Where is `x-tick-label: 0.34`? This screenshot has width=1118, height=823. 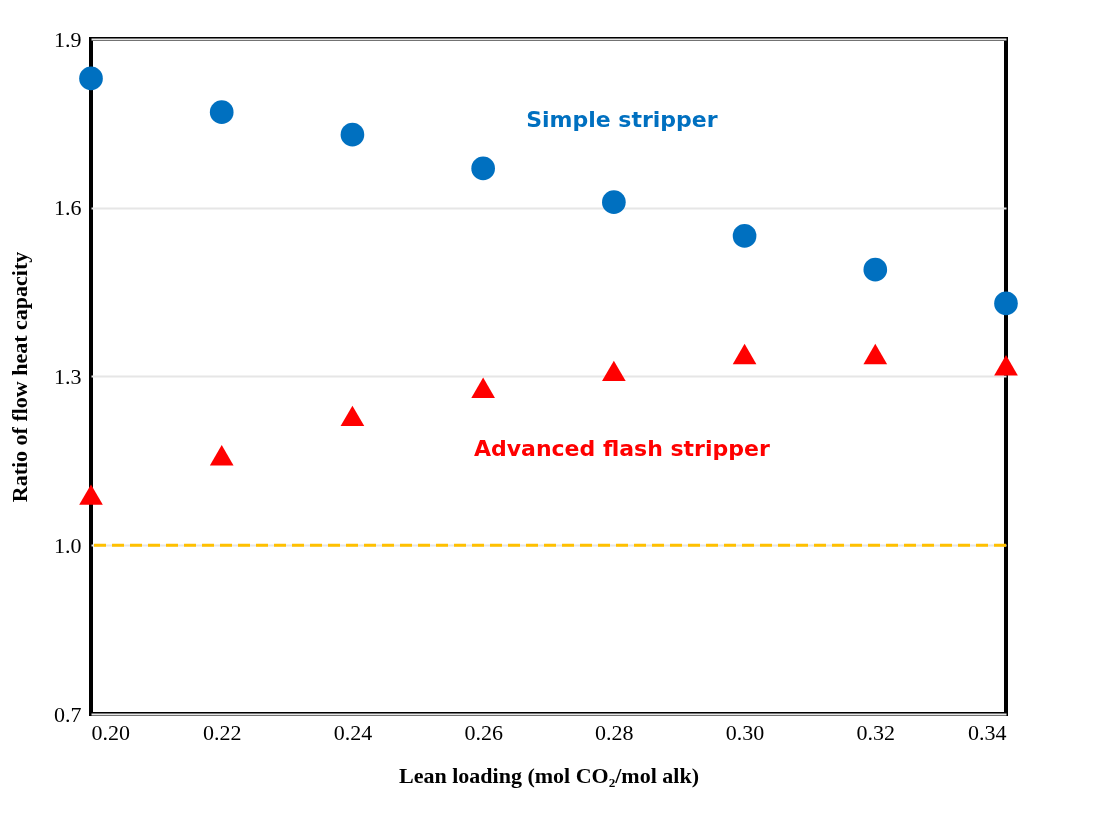 x-tick-label: 0.34 is located at coordinates (987, 732).